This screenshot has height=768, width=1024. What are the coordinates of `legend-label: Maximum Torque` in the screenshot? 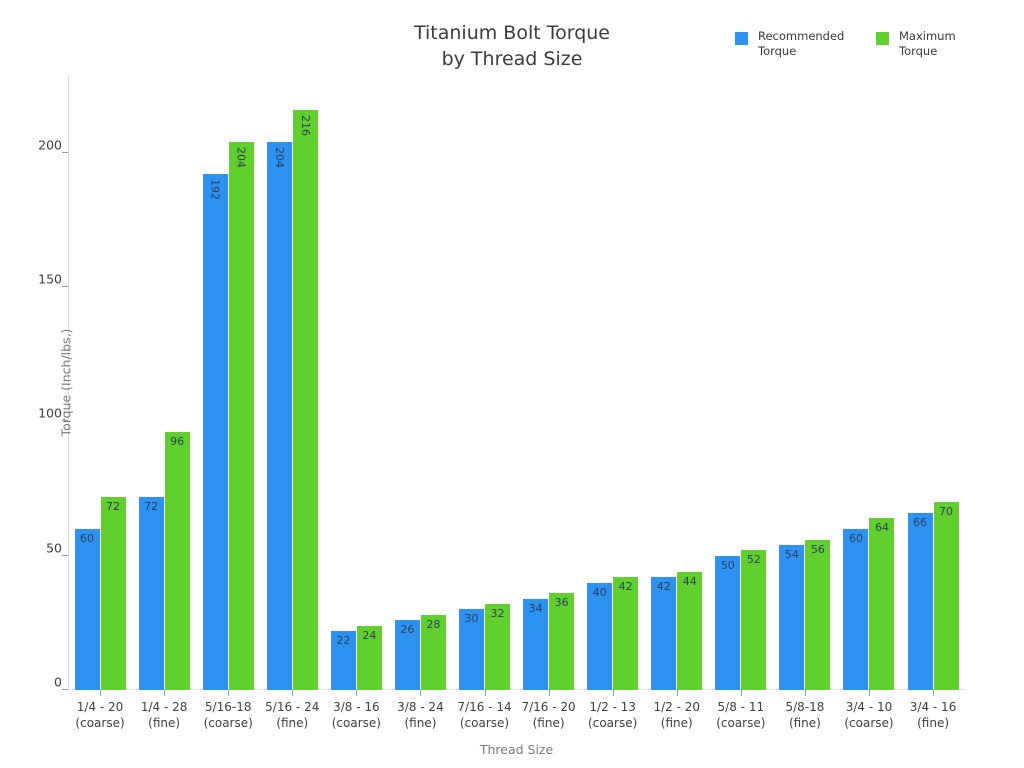 It's located at (927, 43).